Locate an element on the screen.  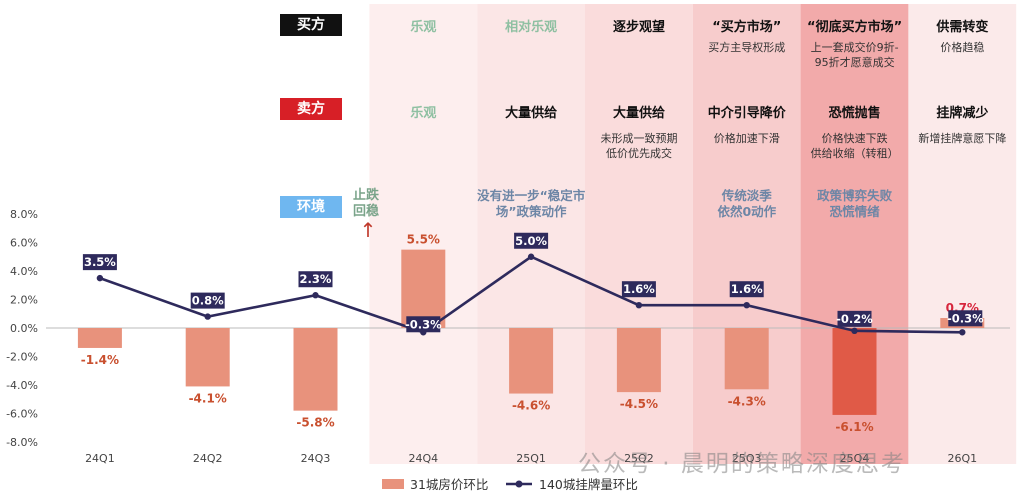
bar-label-24Q3: -5.8% is located at coordinates (315, 423).